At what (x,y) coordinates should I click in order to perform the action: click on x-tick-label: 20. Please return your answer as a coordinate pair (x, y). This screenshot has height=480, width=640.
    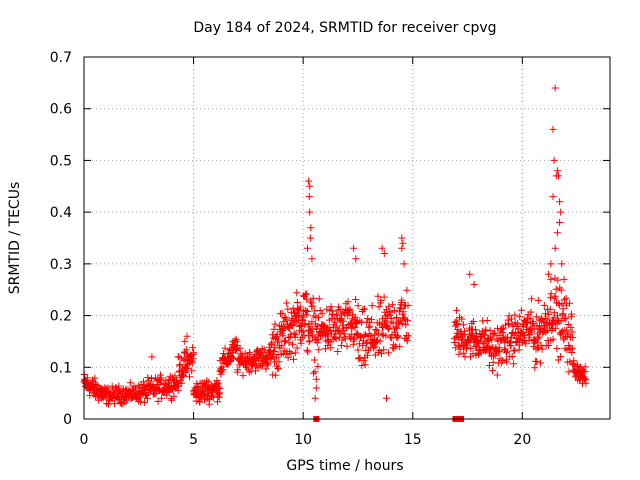
    Looking at the image, I should click on (522, 440).